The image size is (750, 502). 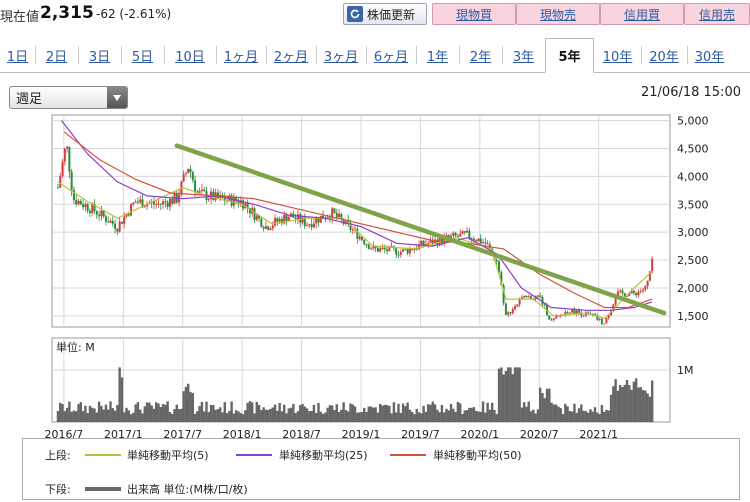 I want to click on period-tab: 10年, so click(x=617, y=57).